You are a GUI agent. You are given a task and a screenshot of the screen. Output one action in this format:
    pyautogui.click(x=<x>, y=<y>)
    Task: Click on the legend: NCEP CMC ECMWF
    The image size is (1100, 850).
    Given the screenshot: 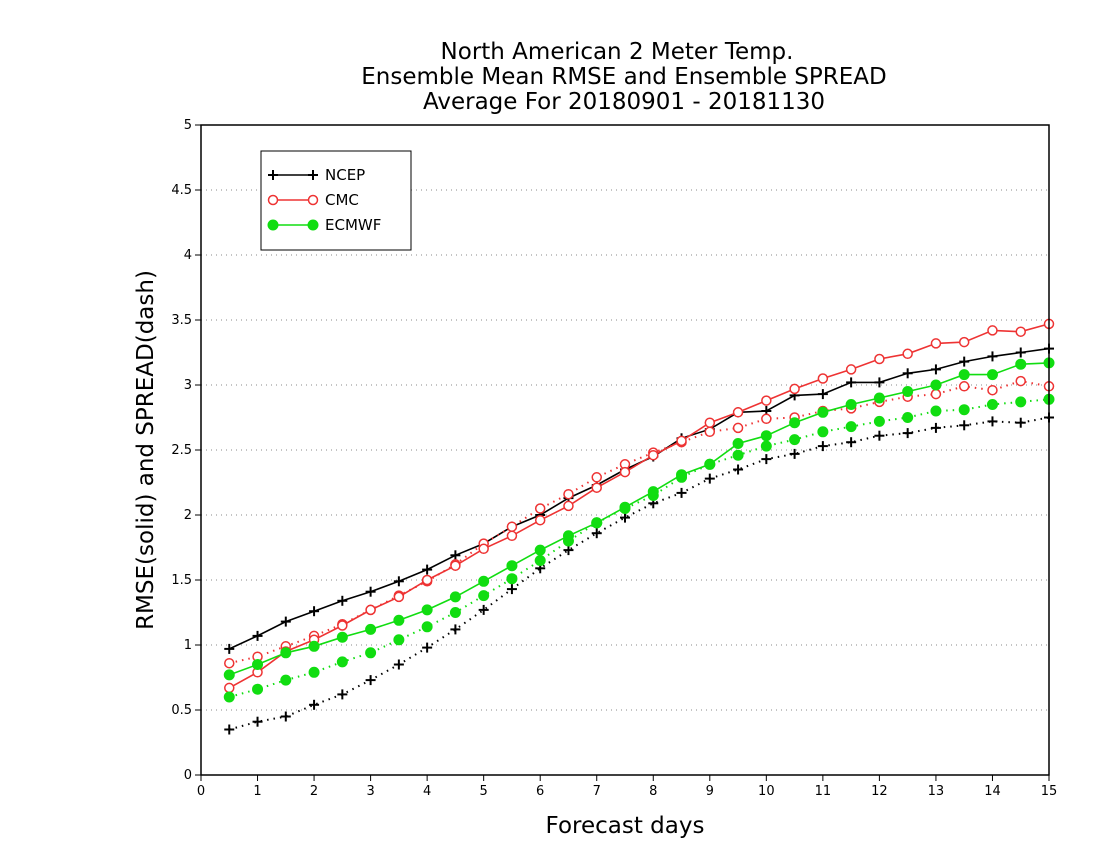 What is the action you would take?
    pyautogui.click(x=336, y=200)
    